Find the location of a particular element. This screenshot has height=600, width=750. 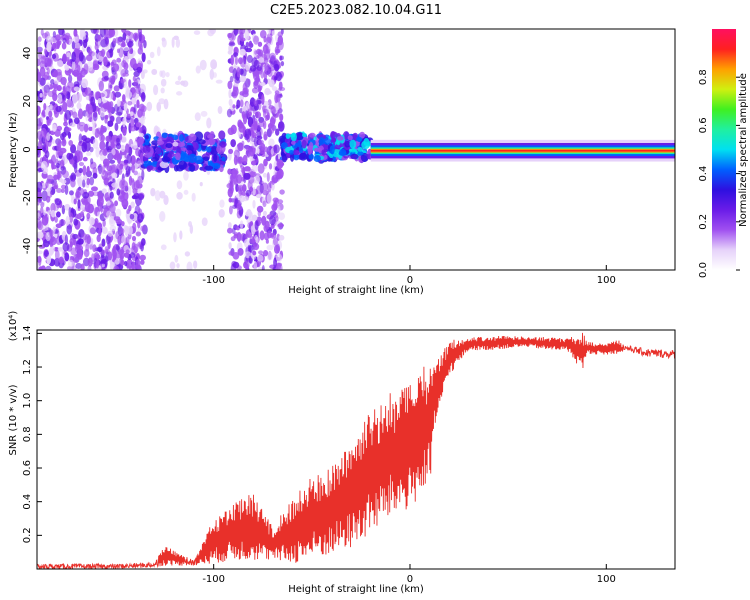

spectrogram-region-blob is located at coordinates (184, 152).